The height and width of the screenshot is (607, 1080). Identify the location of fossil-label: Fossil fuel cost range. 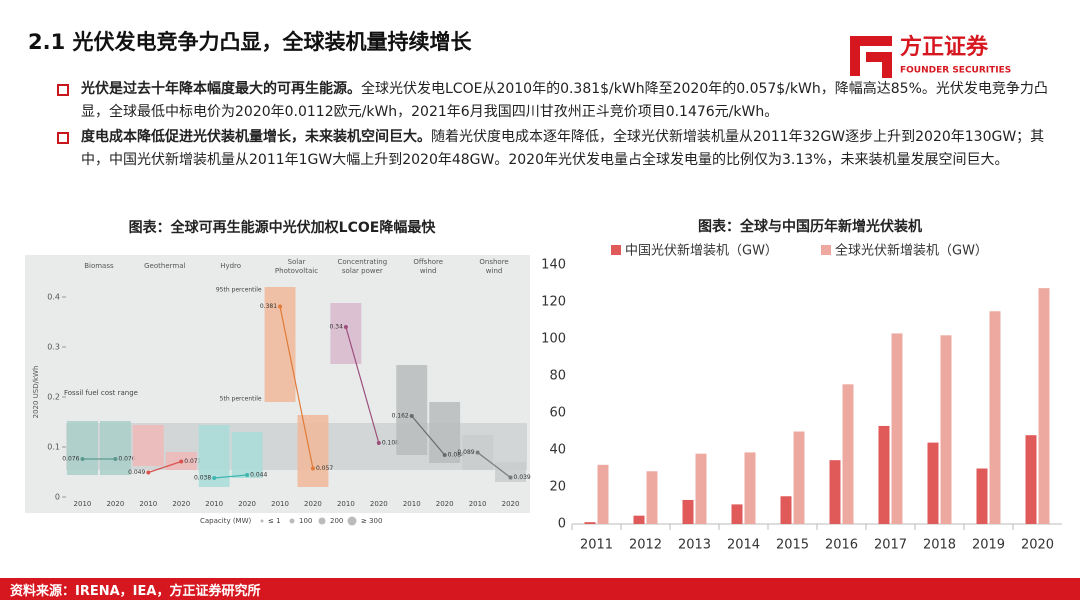
(101, 393).